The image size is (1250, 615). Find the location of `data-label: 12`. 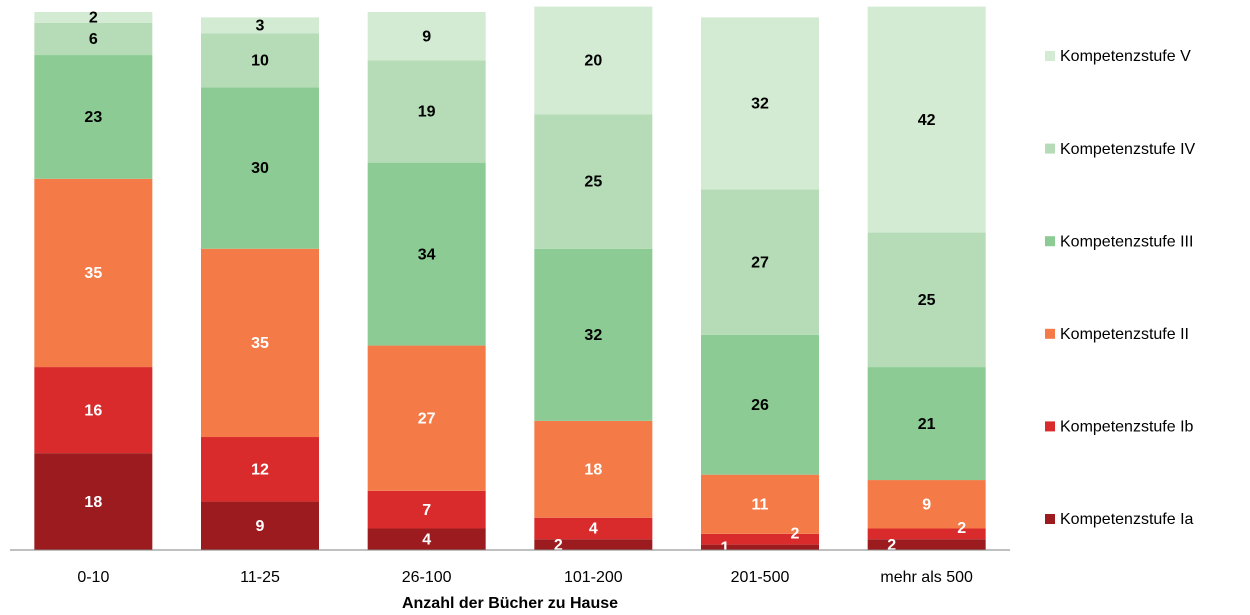

data-label: 12 is located at coordinates (260, 470).